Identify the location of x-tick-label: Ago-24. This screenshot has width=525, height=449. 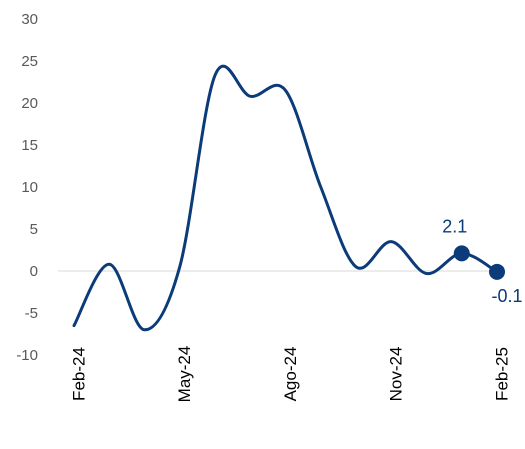
(290, 374).